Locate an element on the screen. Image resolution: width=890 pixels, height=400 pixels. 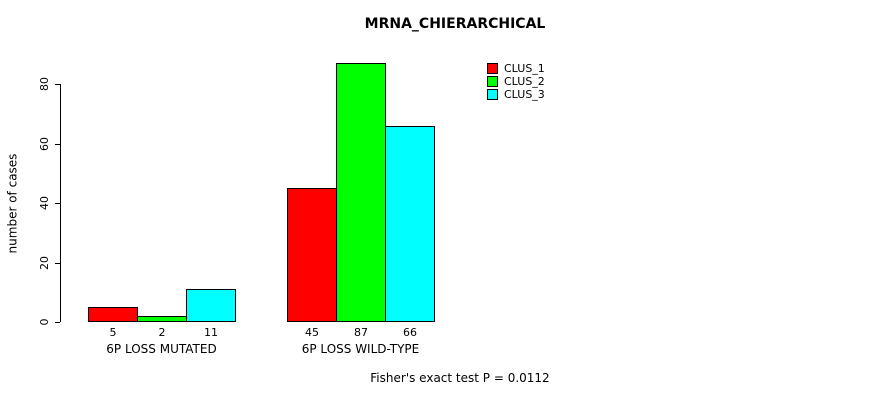
bar-value-label: 66 is located at coordinates (410, 332).